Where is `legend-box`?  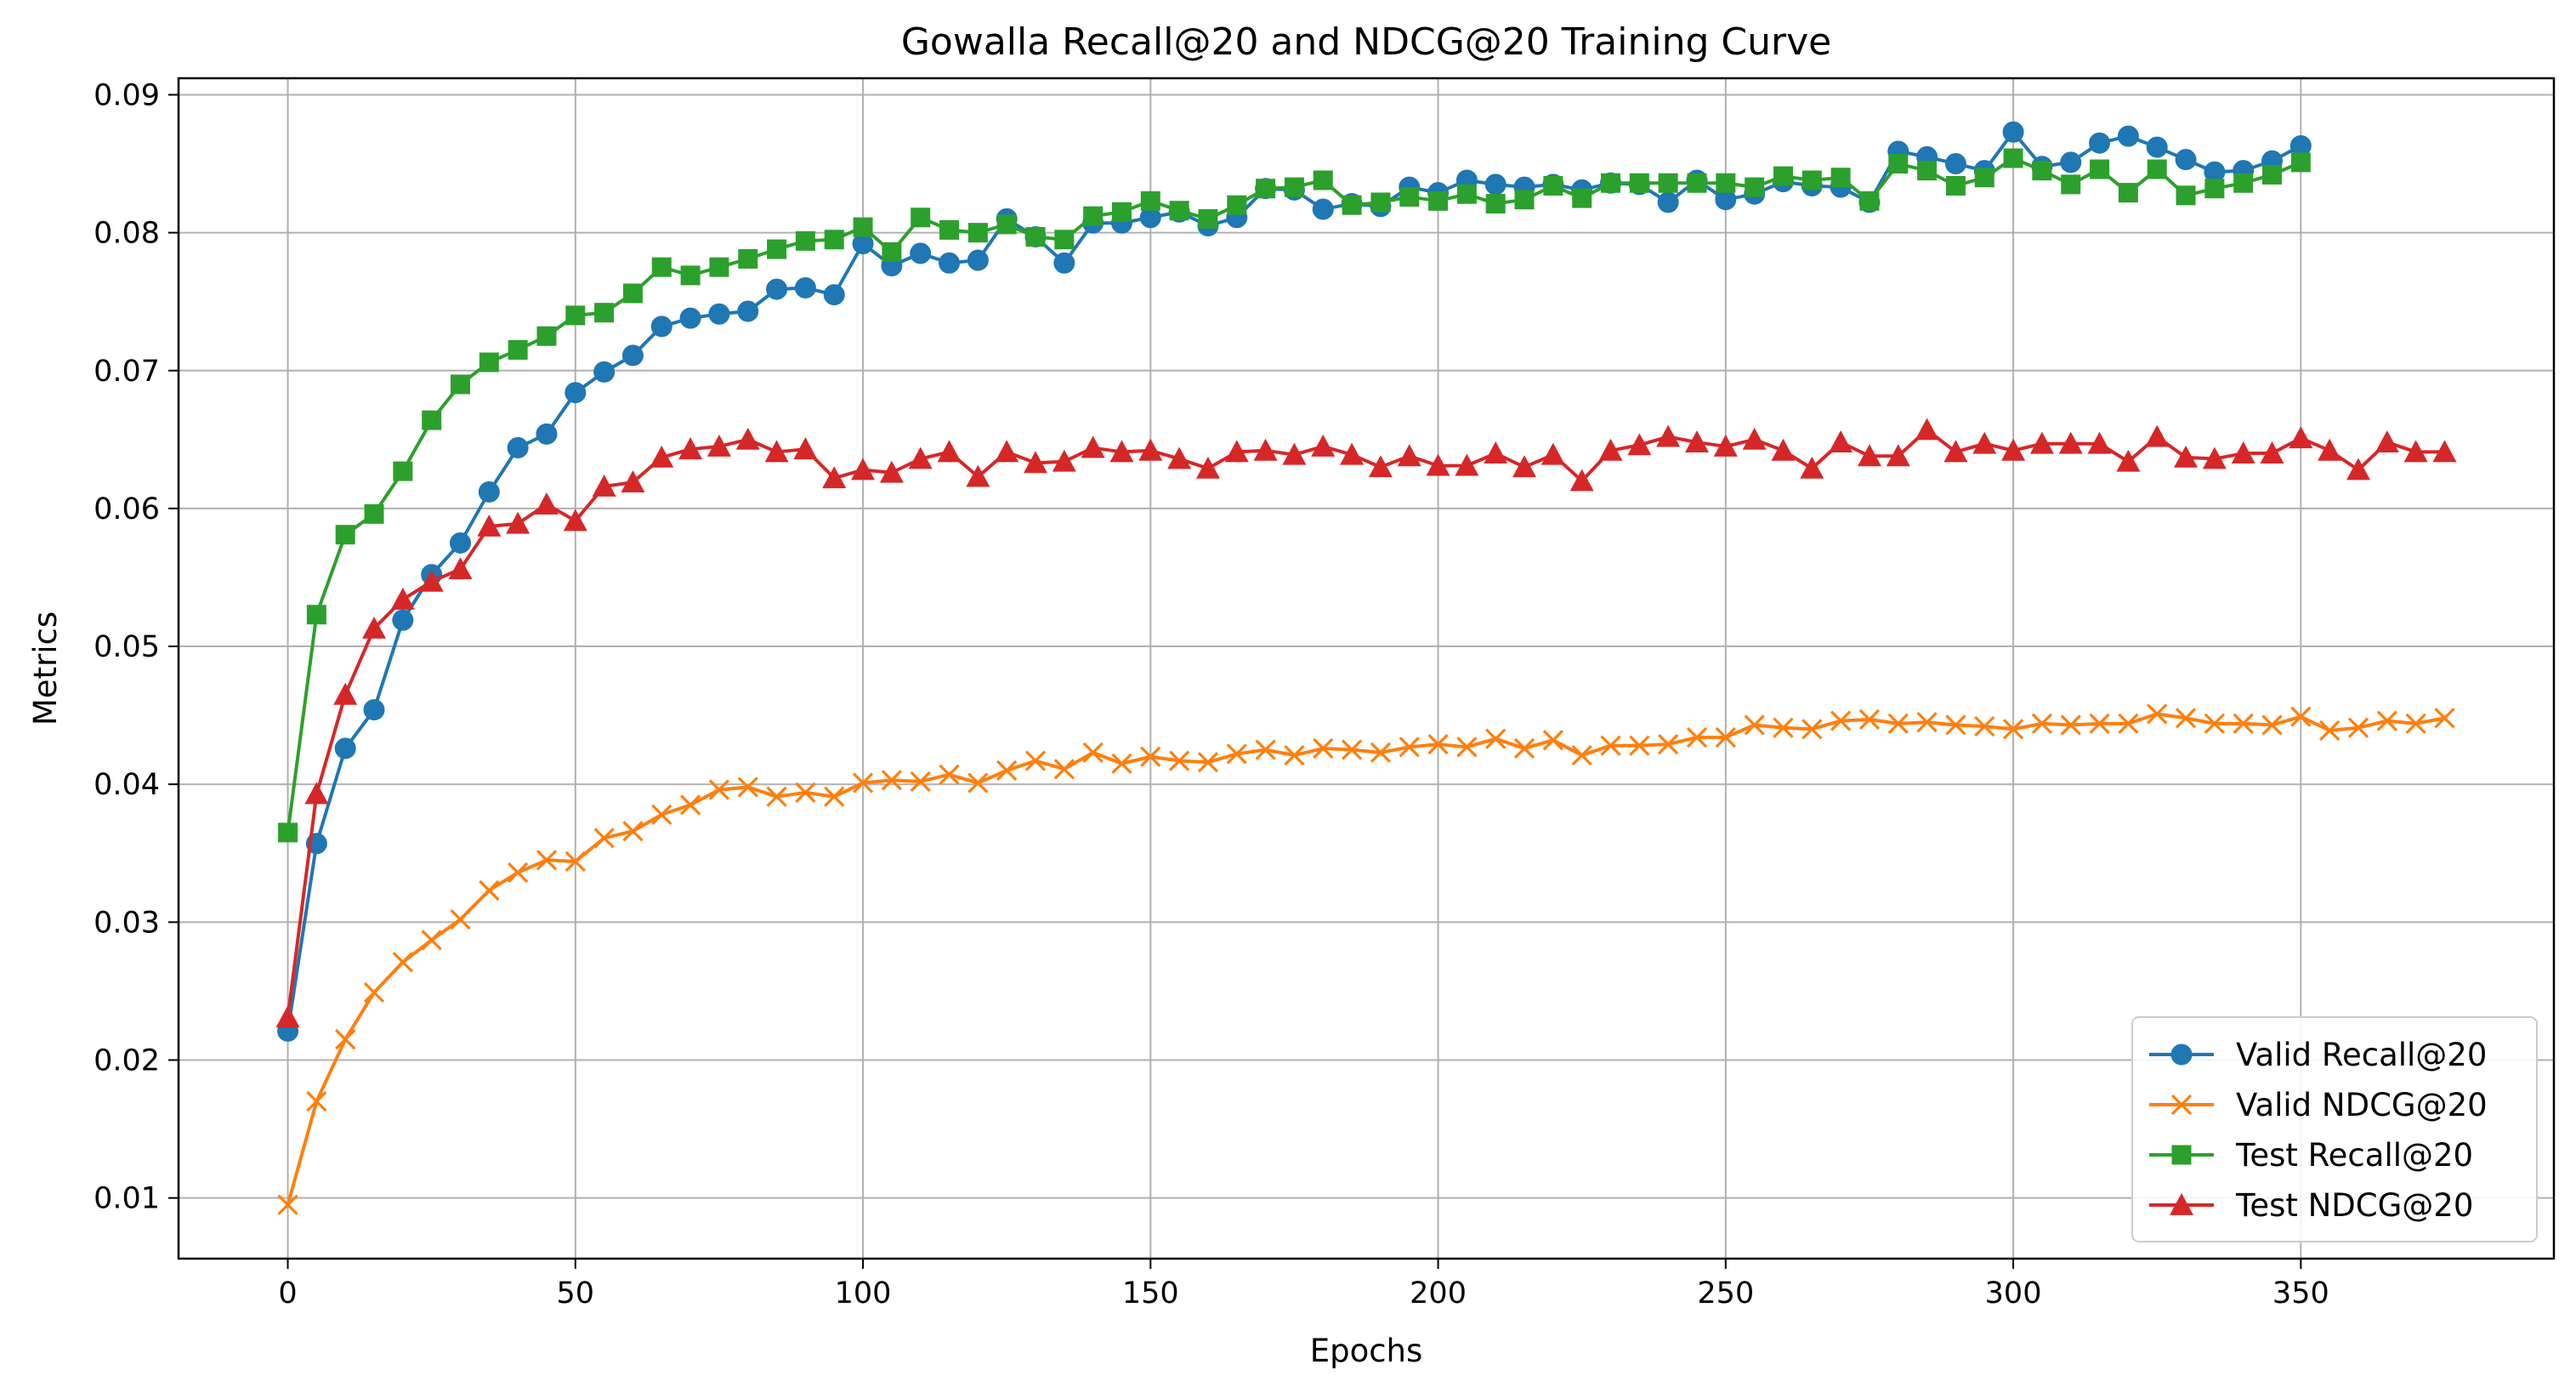 legend-box is located at coordinates (2334, 1129).